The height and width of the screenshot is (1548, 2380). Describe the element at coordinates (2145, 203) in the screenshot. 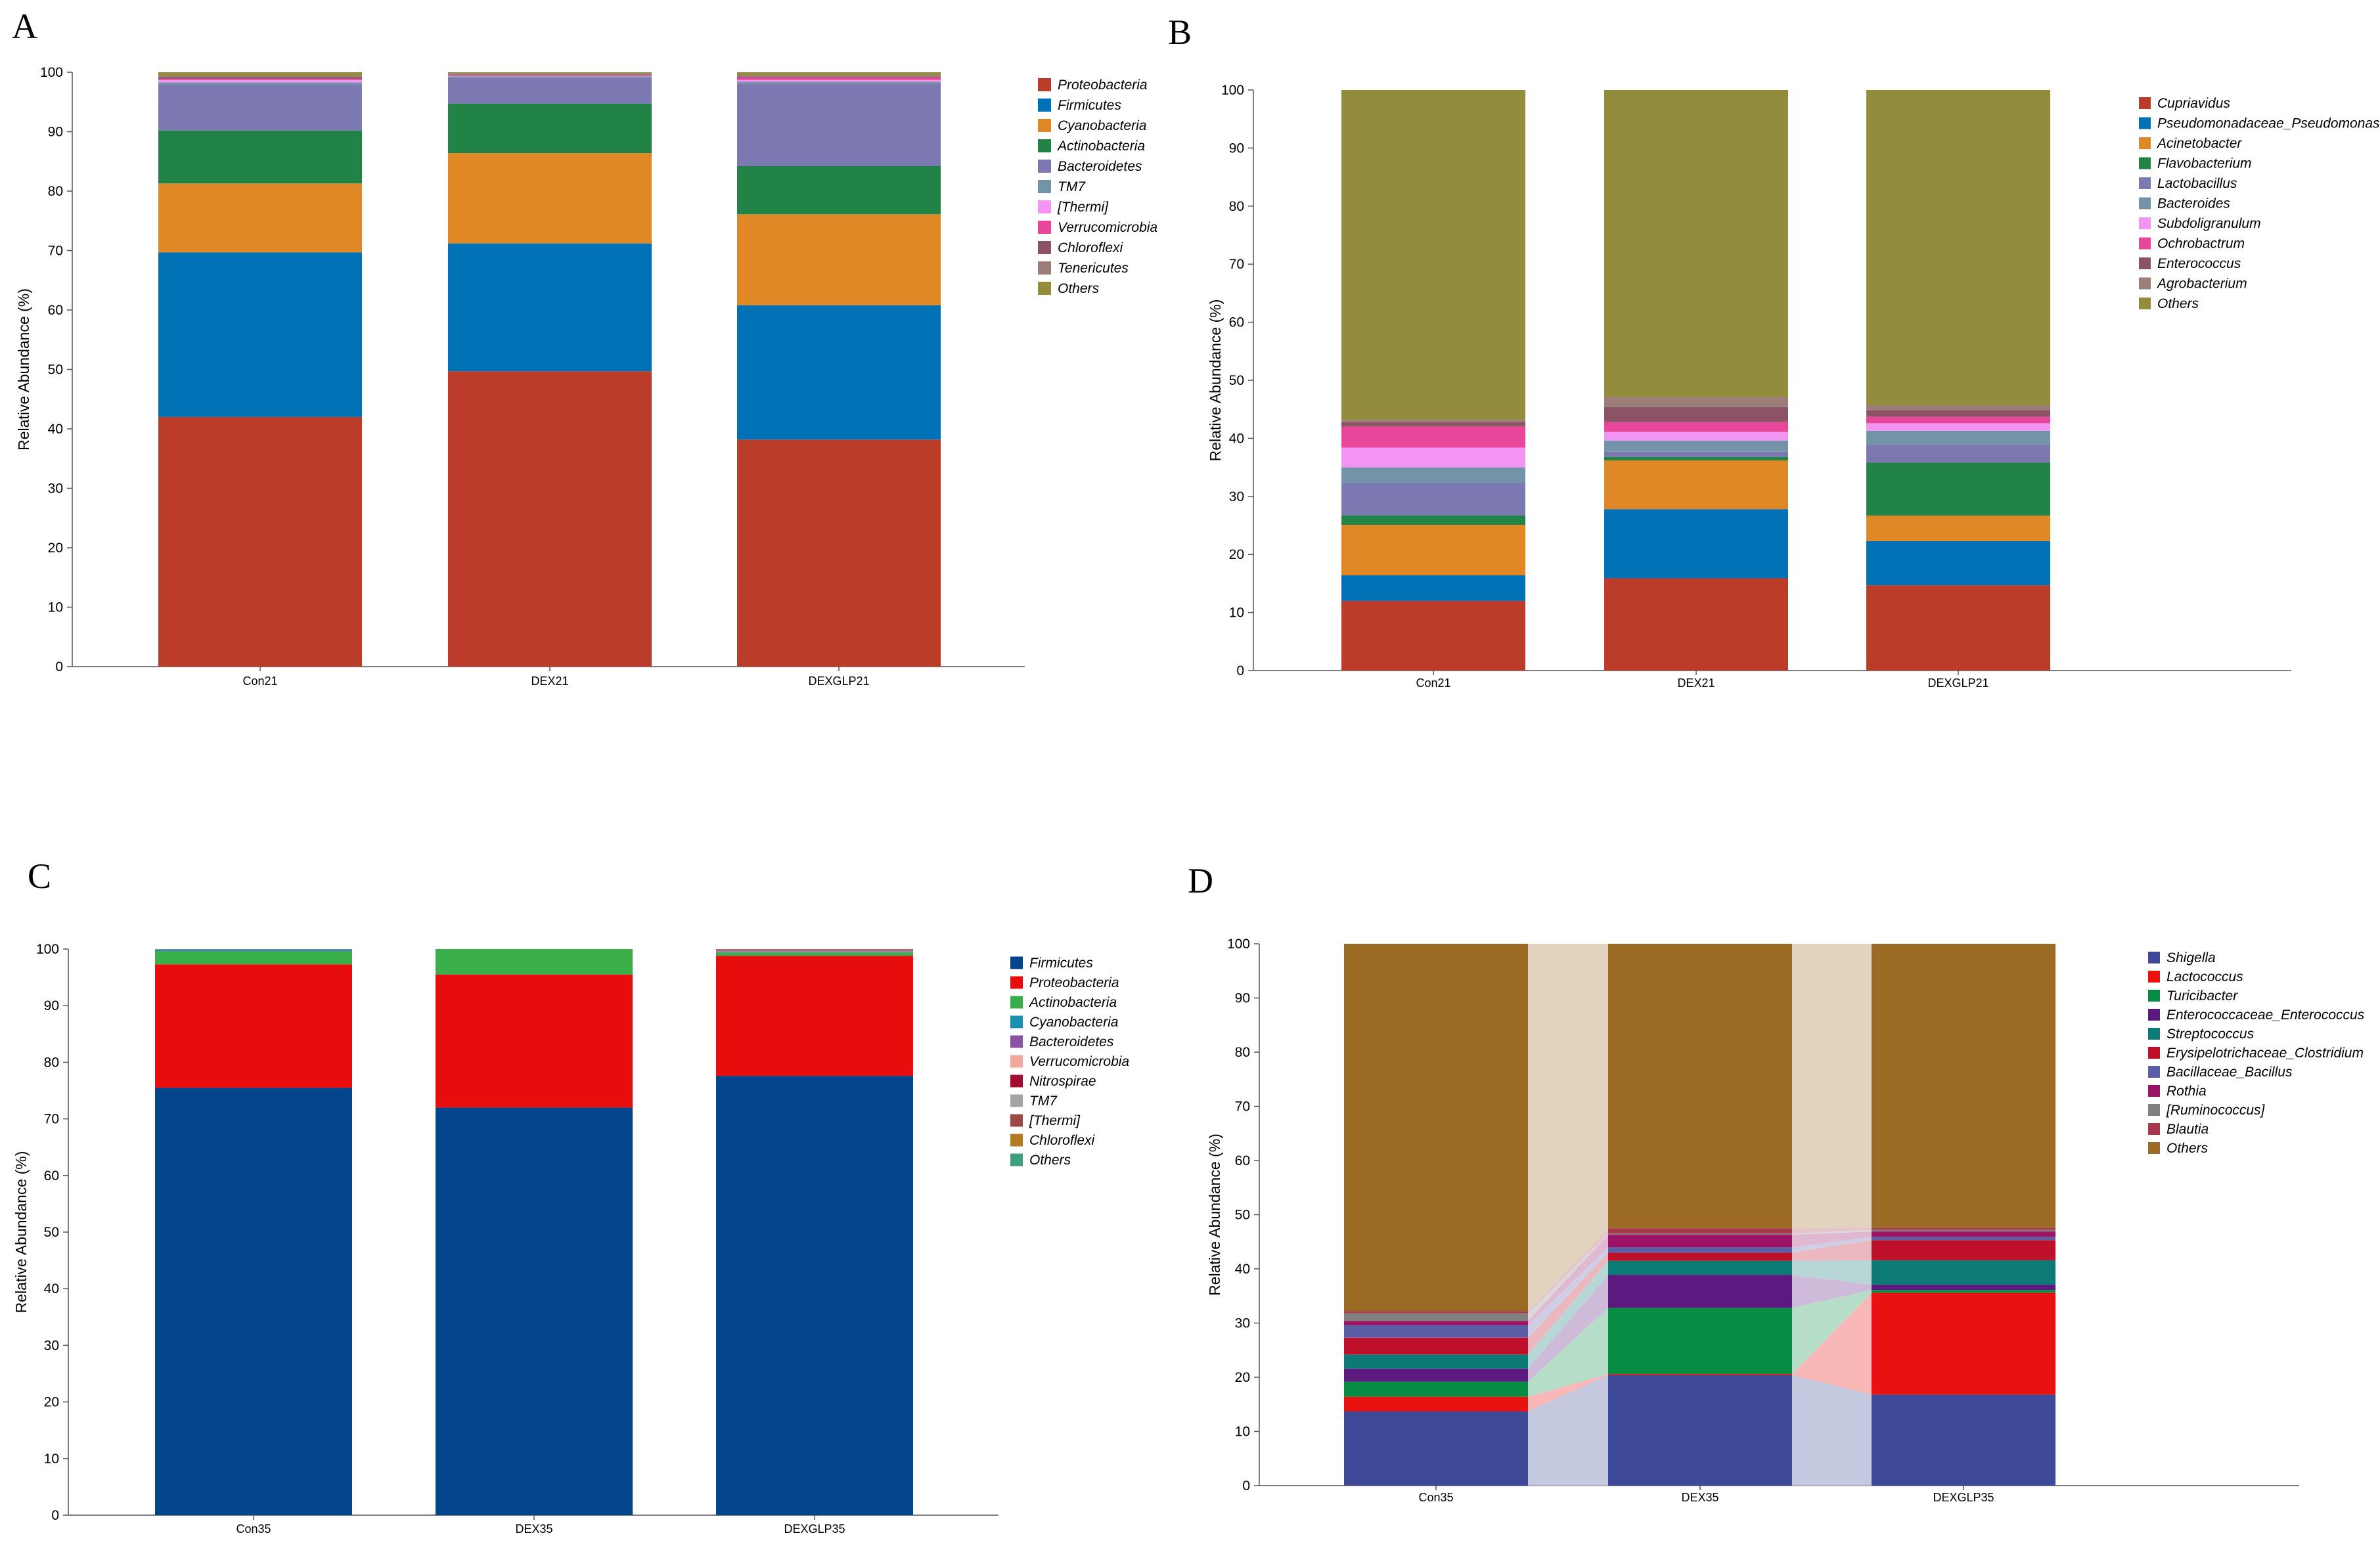

I see `legend-swatch-Bacteroides` at that location.